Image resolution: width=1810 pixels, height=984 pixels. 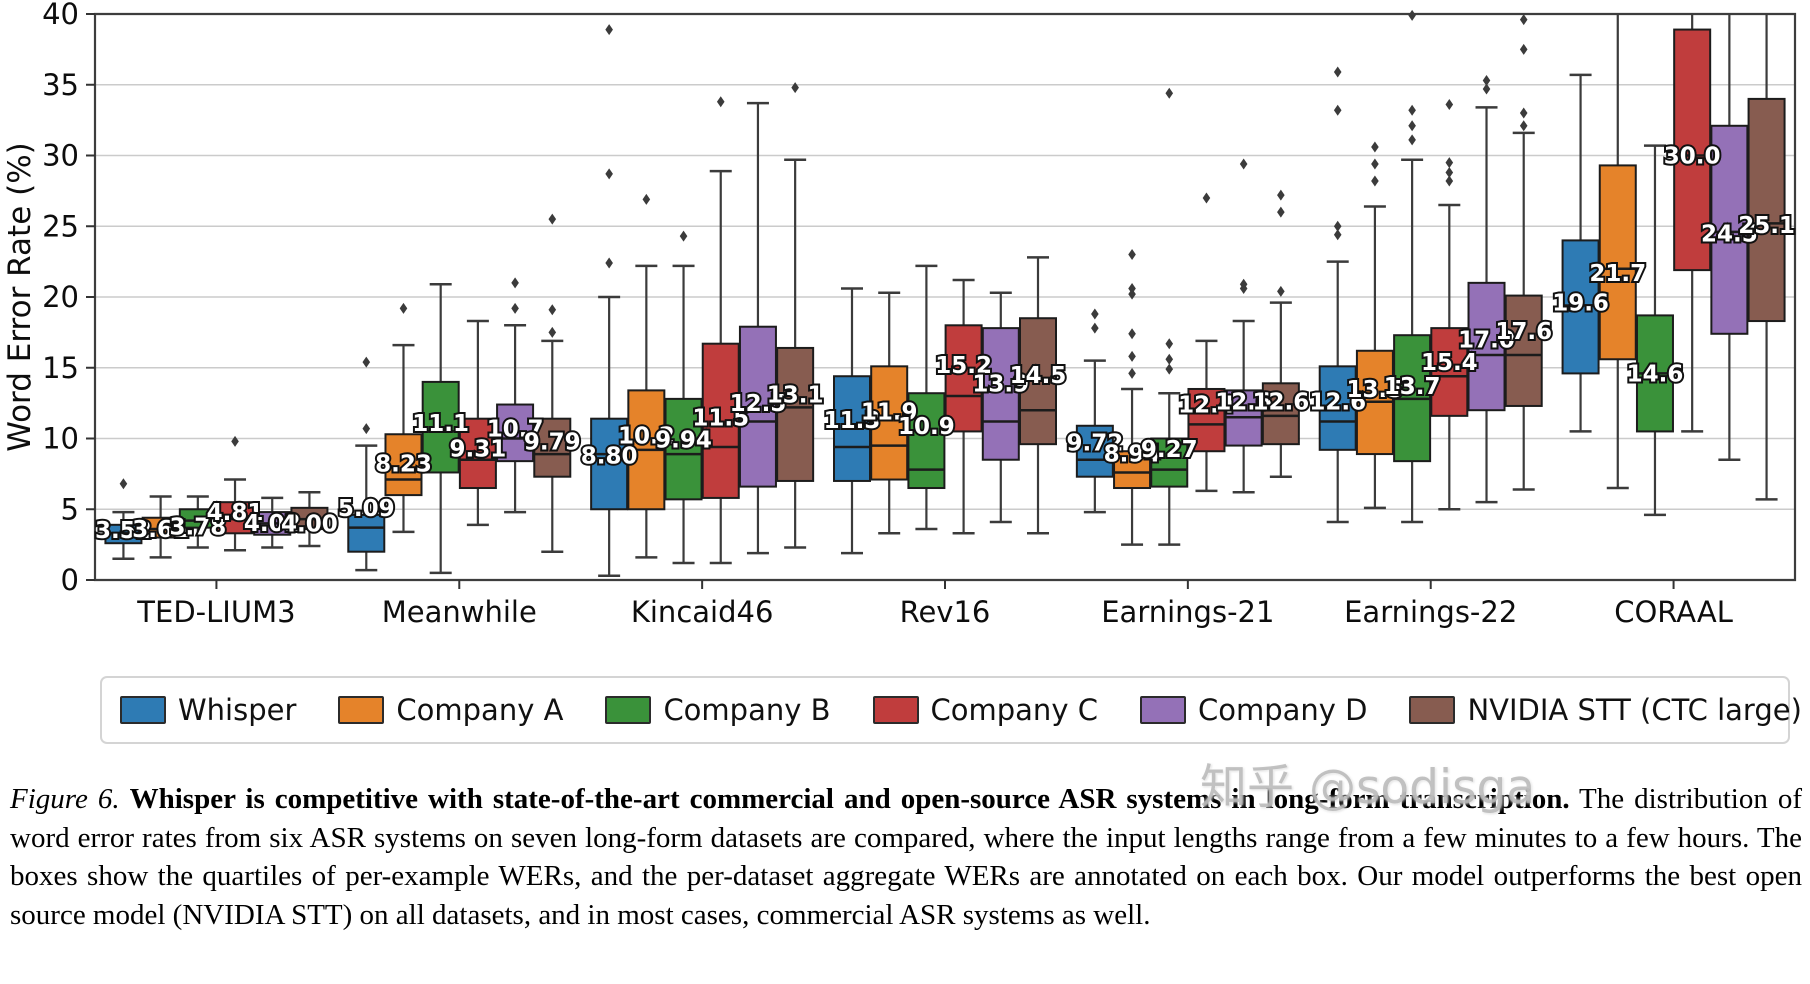 What do you see at coordinates (366, 509) in the screenshot?
I see `aggregate-wer-annotation: 5.09` at bounding box center [366, 509].